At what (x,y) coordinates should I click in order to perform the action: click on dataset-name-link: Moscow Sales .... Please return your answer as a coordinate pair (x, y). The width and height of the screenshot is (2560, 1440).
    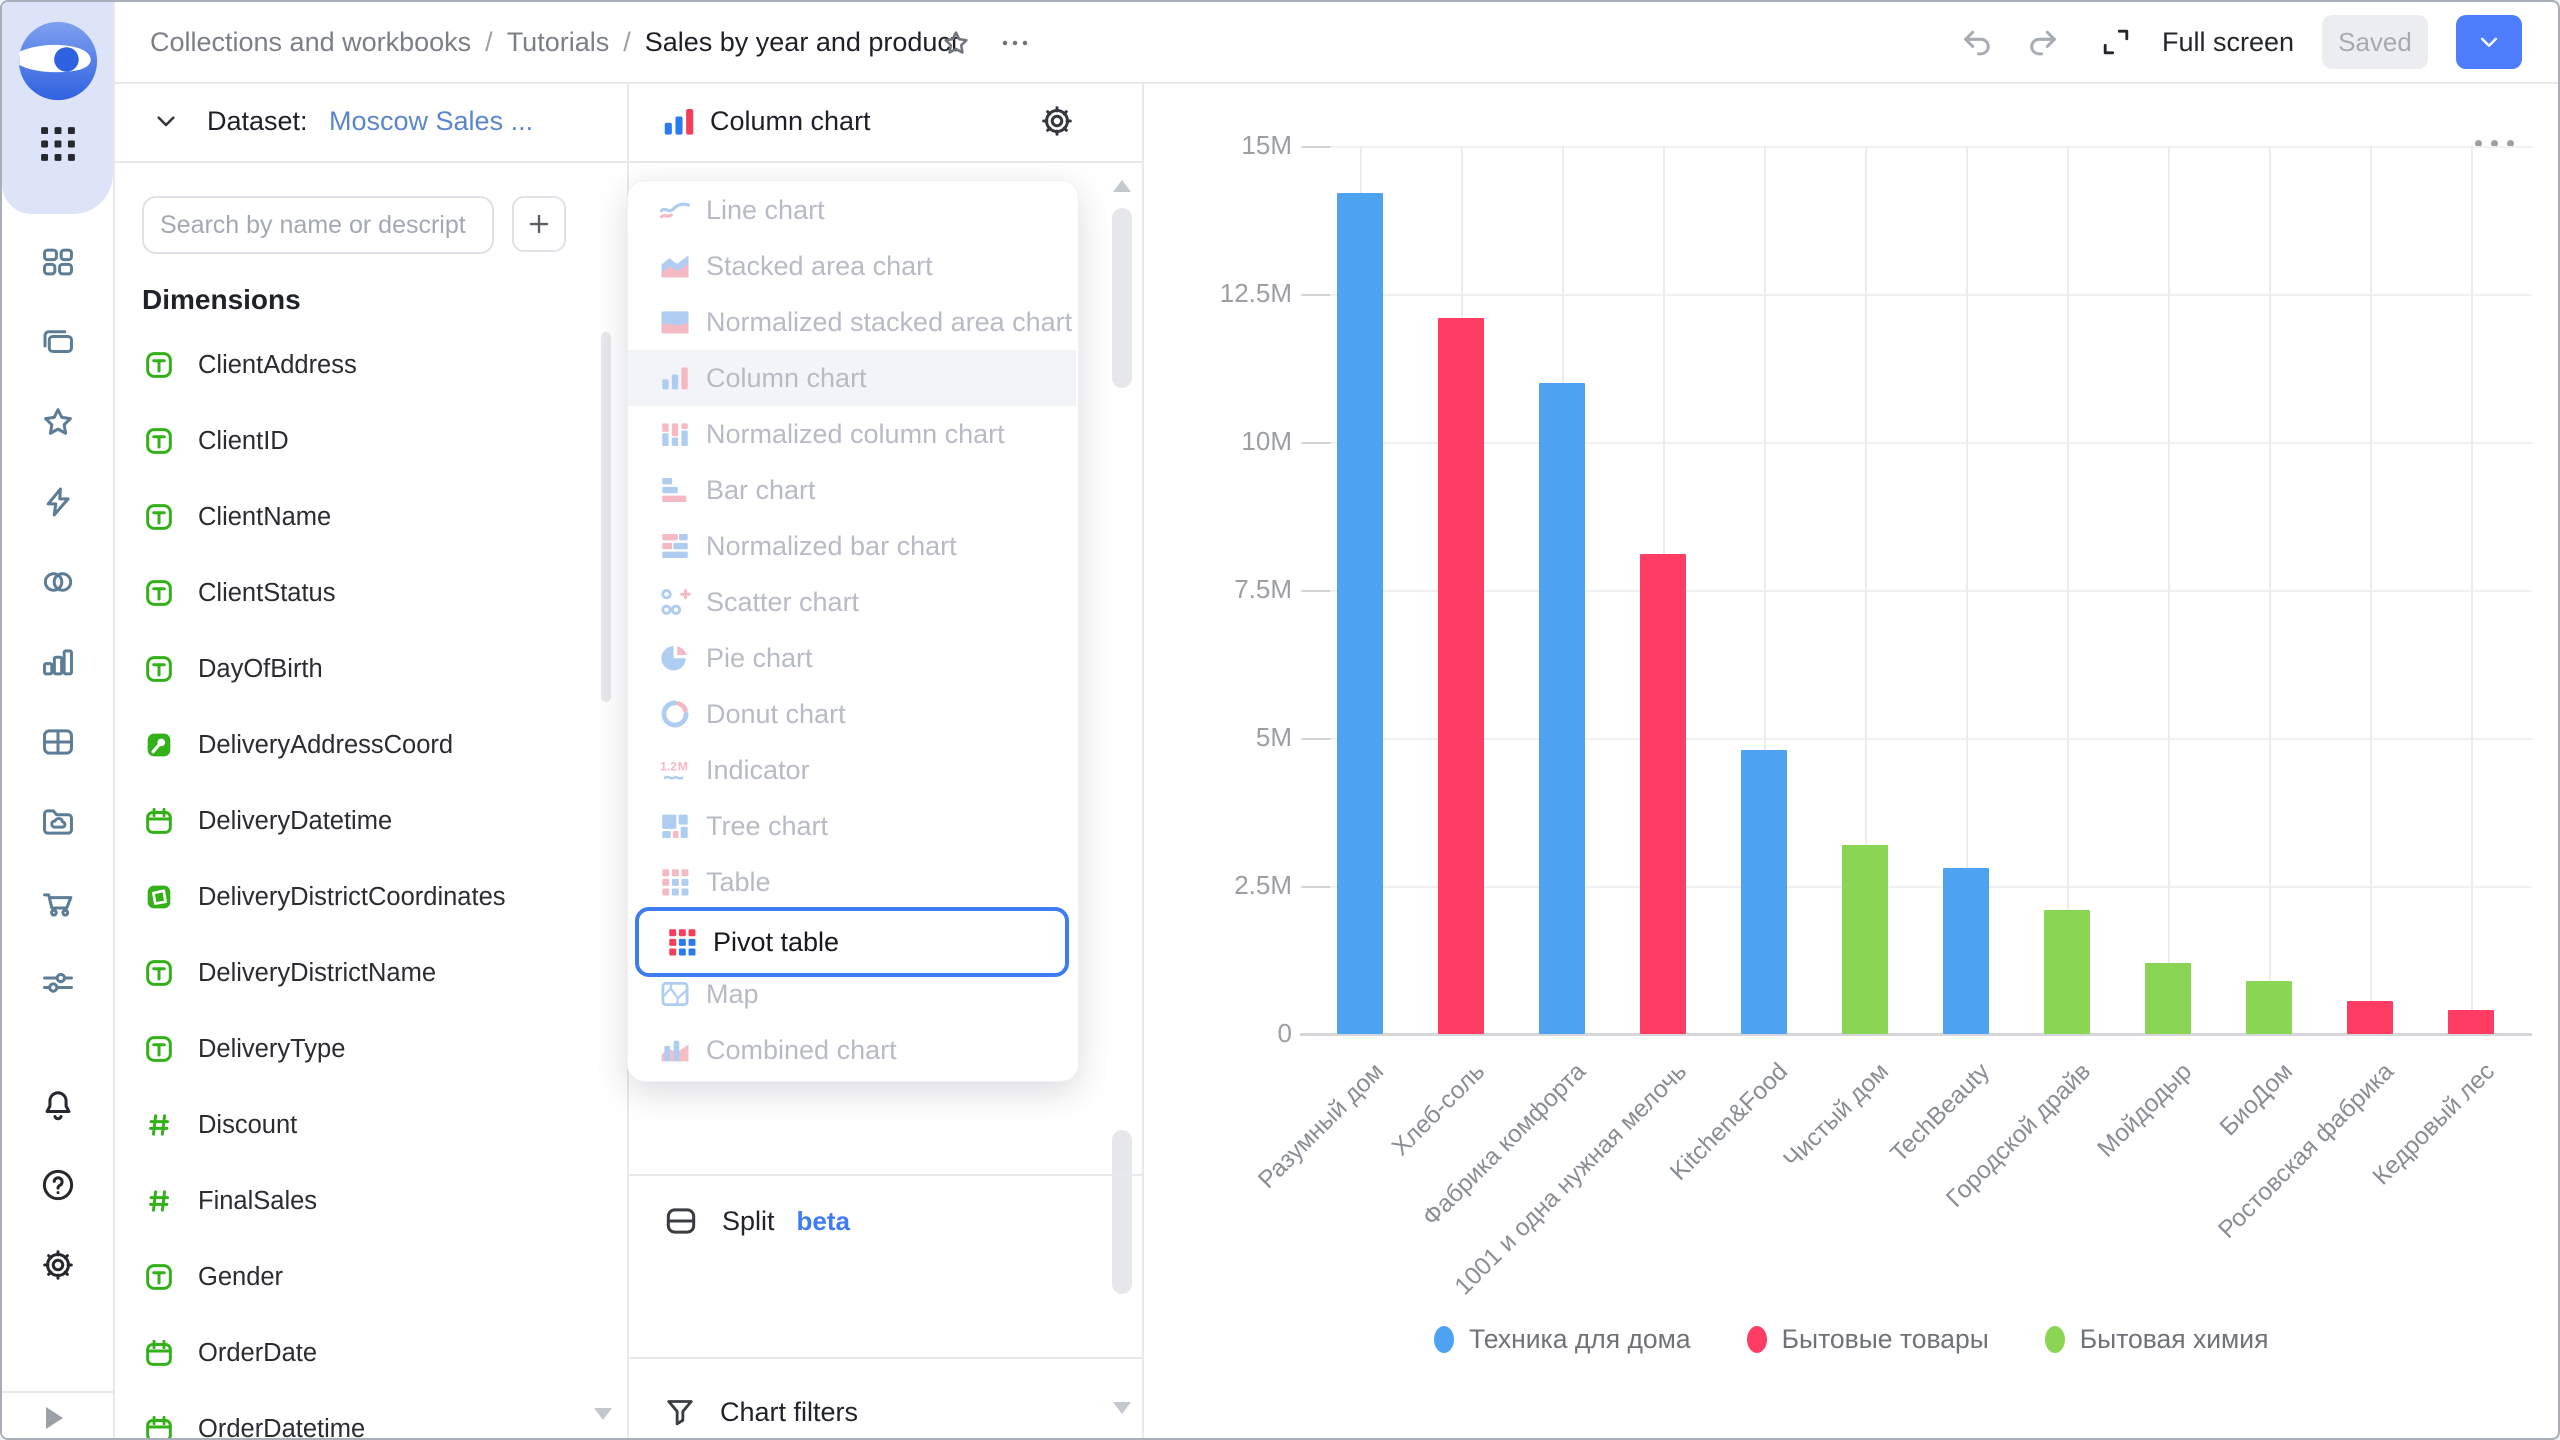
    Looking at the image, I should click on (431, 121).